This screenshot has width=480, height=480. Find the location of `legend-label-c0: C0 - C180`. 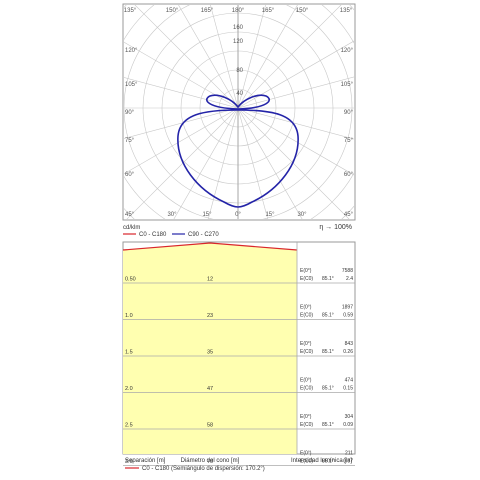

legend-label-c0: C0 - C180 is located at coordinates (153, 235).